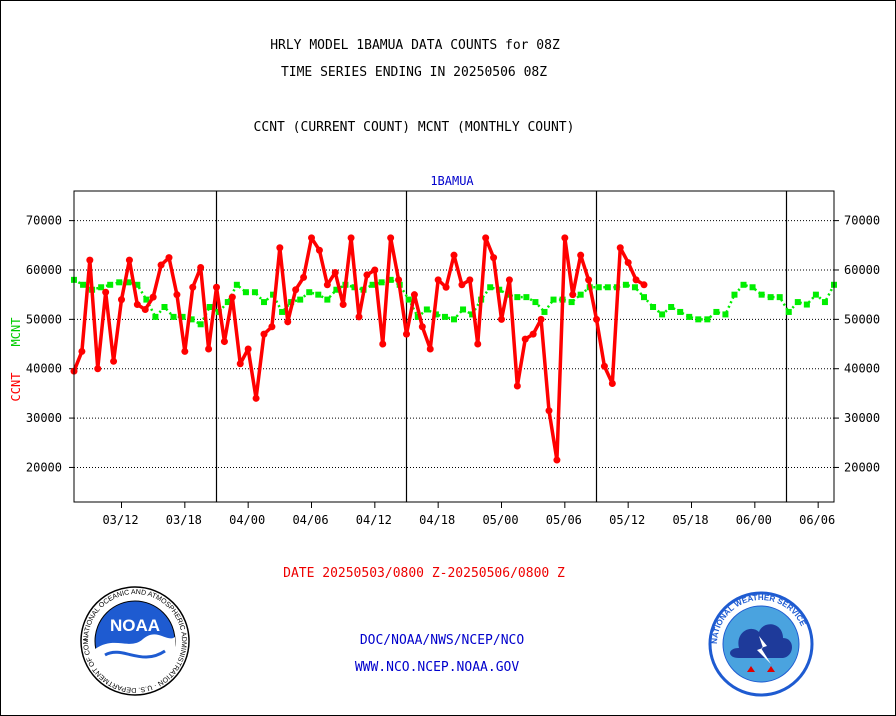 This screenshot has width=896, height=716. Describe the element at coordinates (564, 520) in the screenshot. I see `x-tick-label: 05/06` at that location.